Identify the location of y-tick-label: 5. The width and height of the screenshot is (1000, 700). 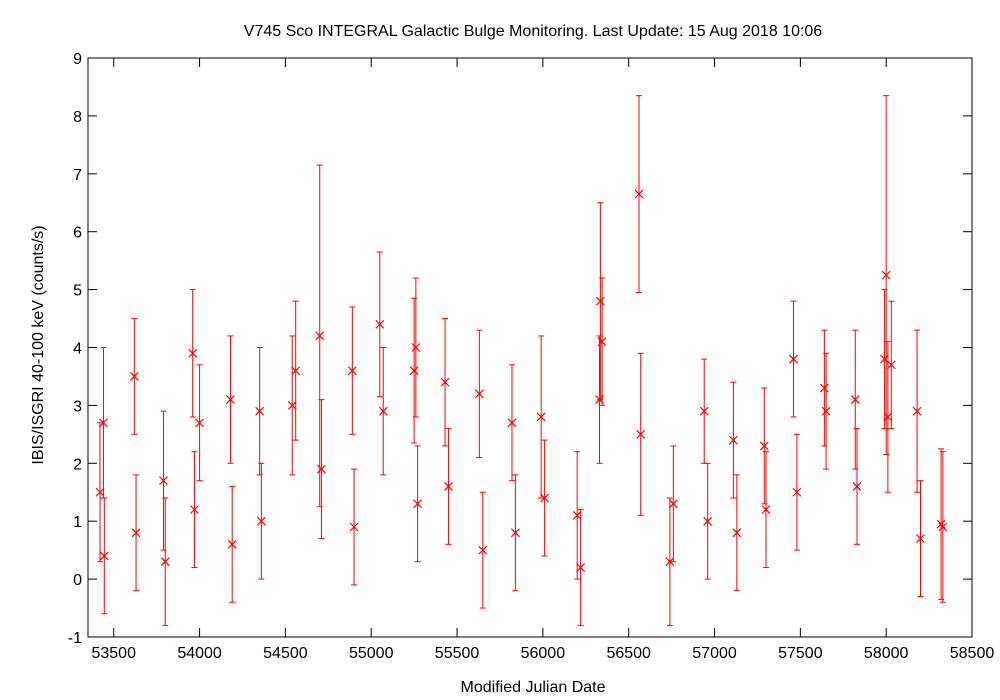
(77, 291).